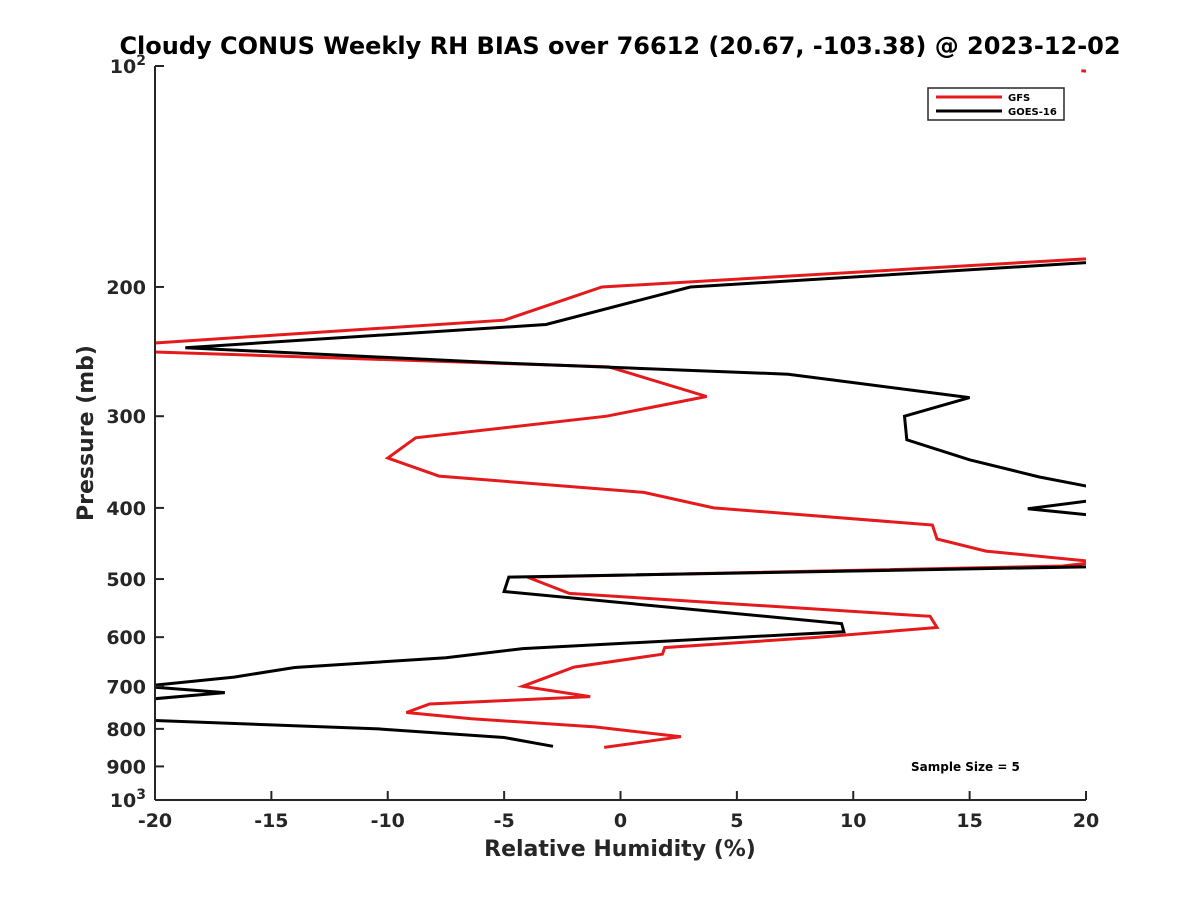 This screenshot has width=1200, height=900. I want to click on x-tick-label: 20, so click(1086, 821).